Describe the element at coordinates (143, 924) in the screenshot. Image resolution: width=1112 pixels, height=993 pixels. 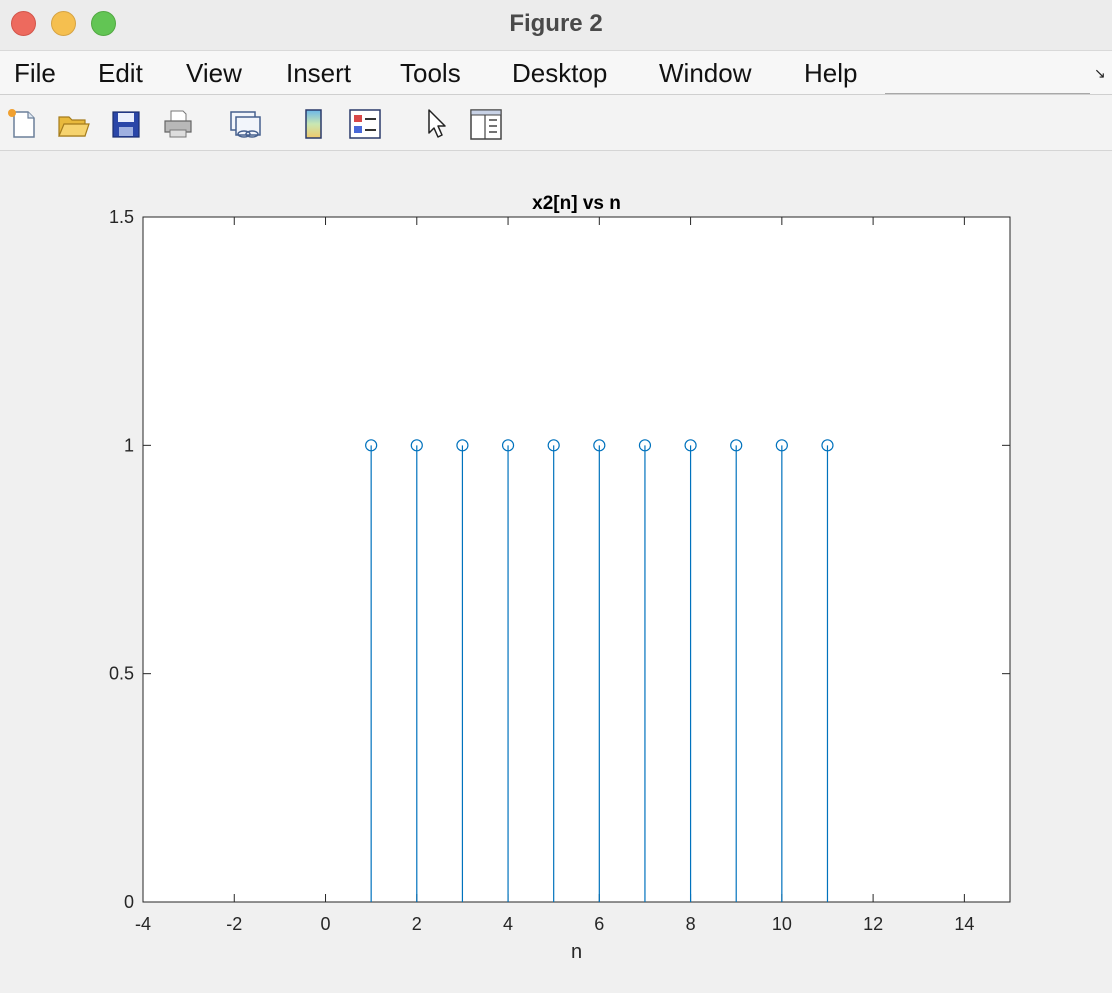
I see `x-tick-label: -4` at that location.